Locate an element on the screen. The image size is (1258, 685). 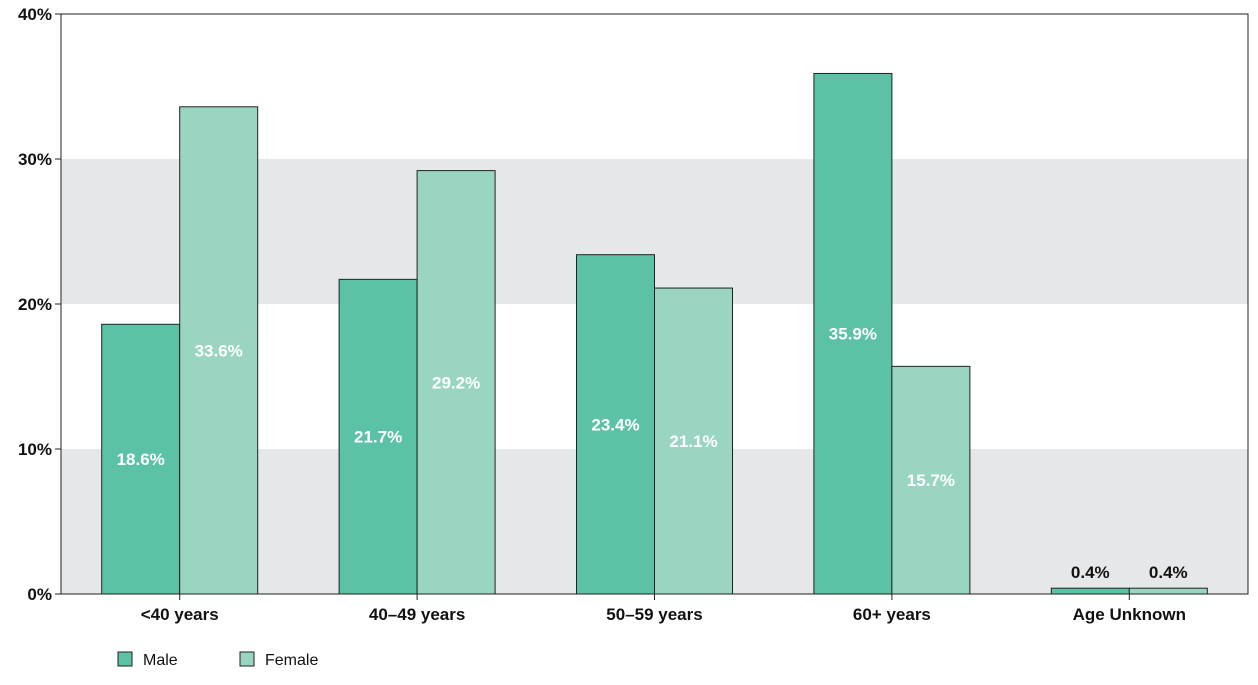
y-tick-label: 10% is located at coordinates (35, 449).